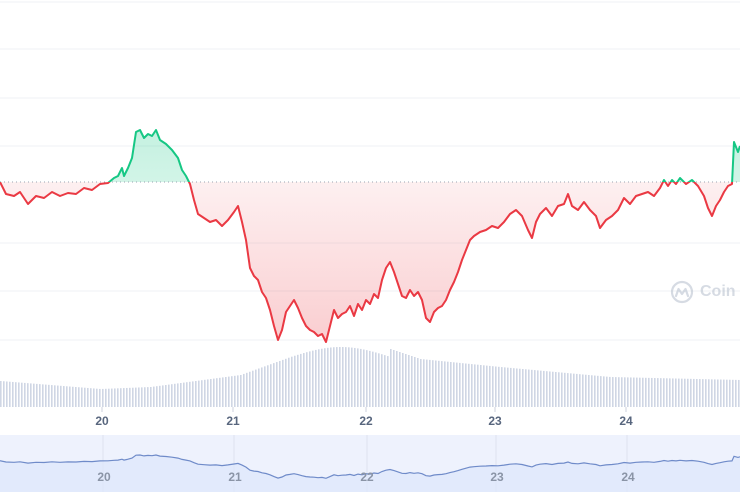 The width and height of the screenshot is (740, 492). I want to click on navigator-tick-label: 22, so click(367, 477).